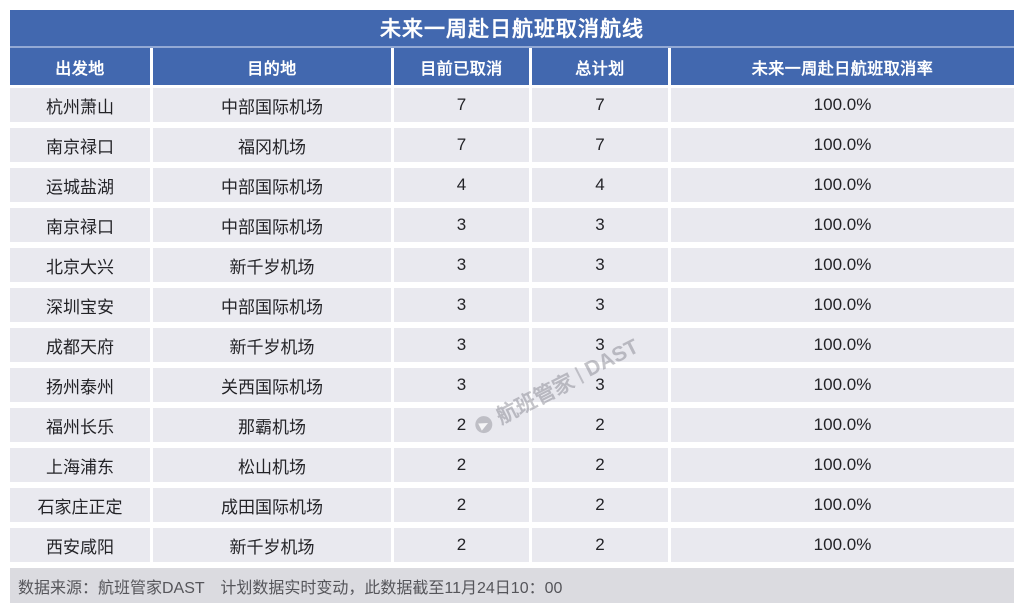 The image size is (1024, 607). What do you see at coordinates (80, 185) in the screenshot?
I see `cell-origin: 运城盐湖` at bounding box center [80, 185].